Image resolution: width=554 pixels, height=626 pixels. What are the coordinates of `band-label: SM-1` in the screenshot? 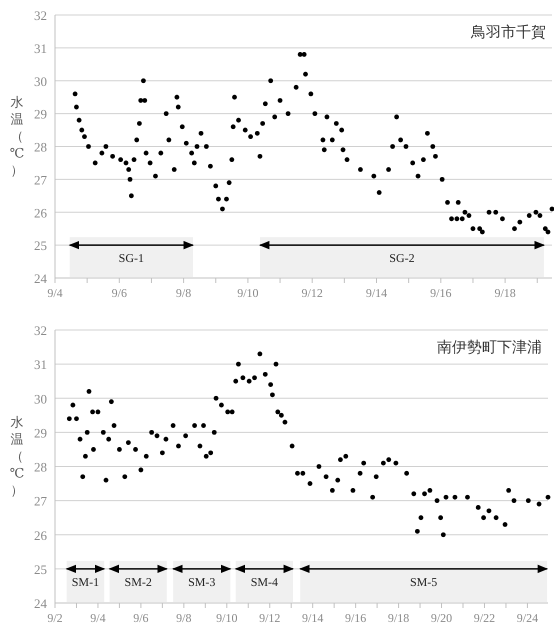 It's located at (86, 581).